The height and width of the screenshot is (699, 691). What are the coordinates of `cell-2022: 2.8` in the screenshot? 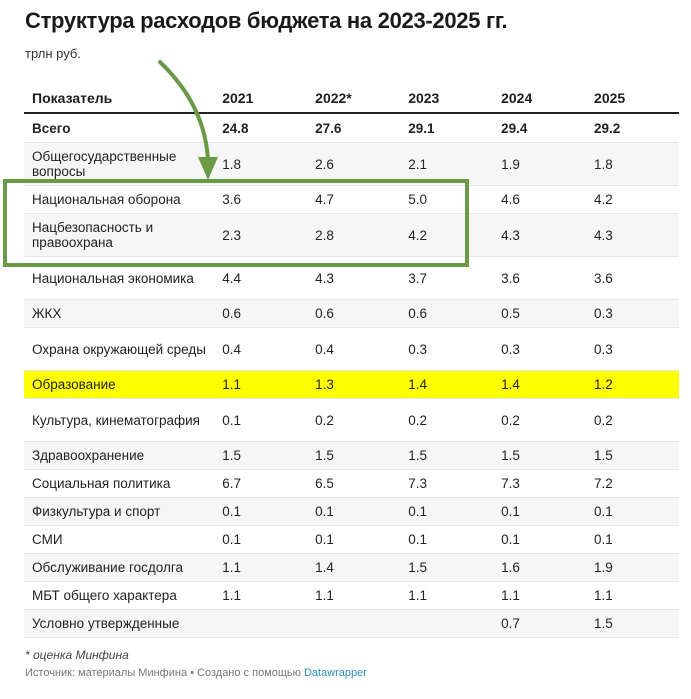 It's located at (354, 235).